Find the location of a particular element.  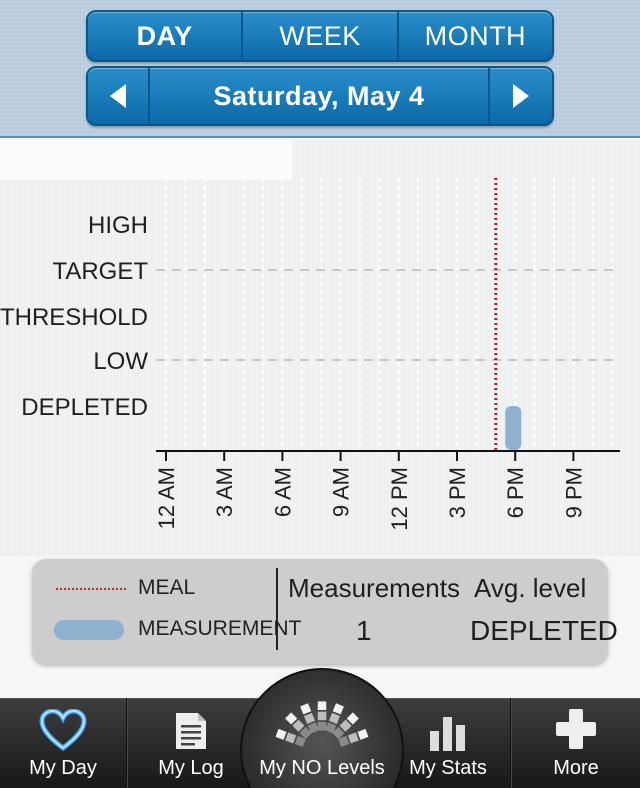

x-tick-label: 3 PM is located at coordinates (457, 492).